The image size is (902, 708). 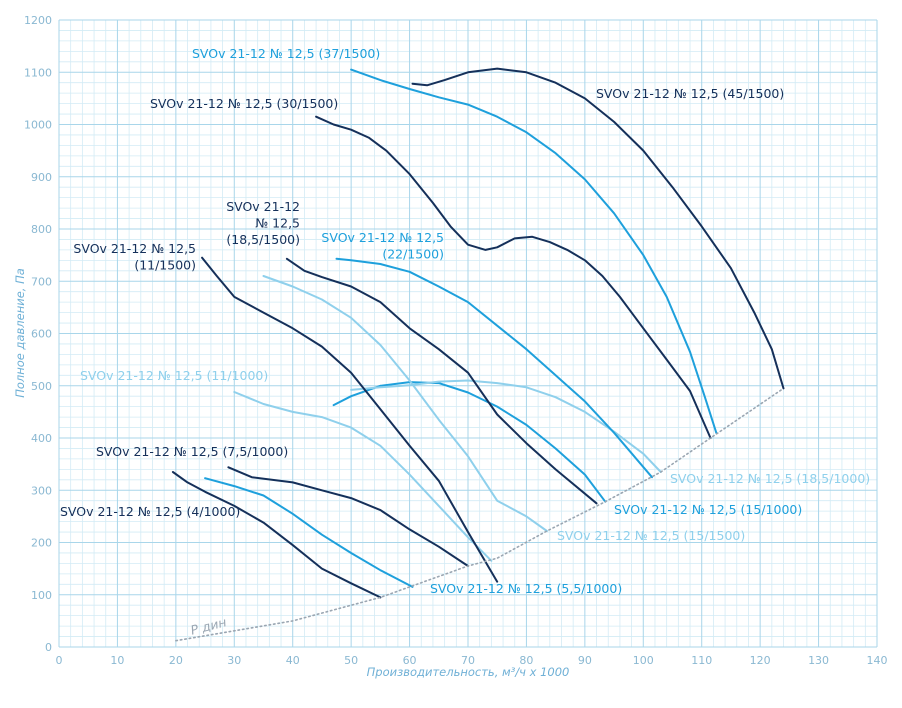 What do you see at coordinates (701, 660) in the screenshot?
I see `x-tick-label: 110` at bounding box center [701, 660].